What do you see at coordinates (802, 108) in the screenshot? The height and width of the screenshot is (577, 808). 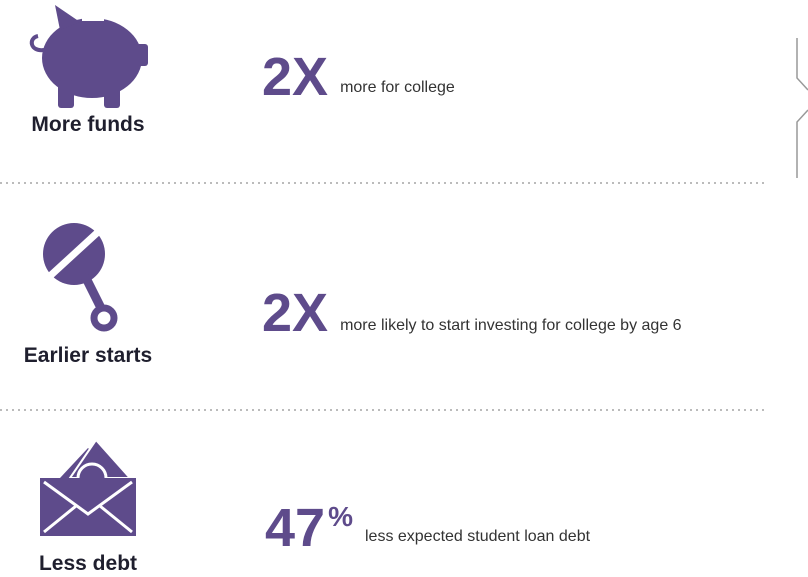 I see `side-bracket` at bounding box center [802, 108].